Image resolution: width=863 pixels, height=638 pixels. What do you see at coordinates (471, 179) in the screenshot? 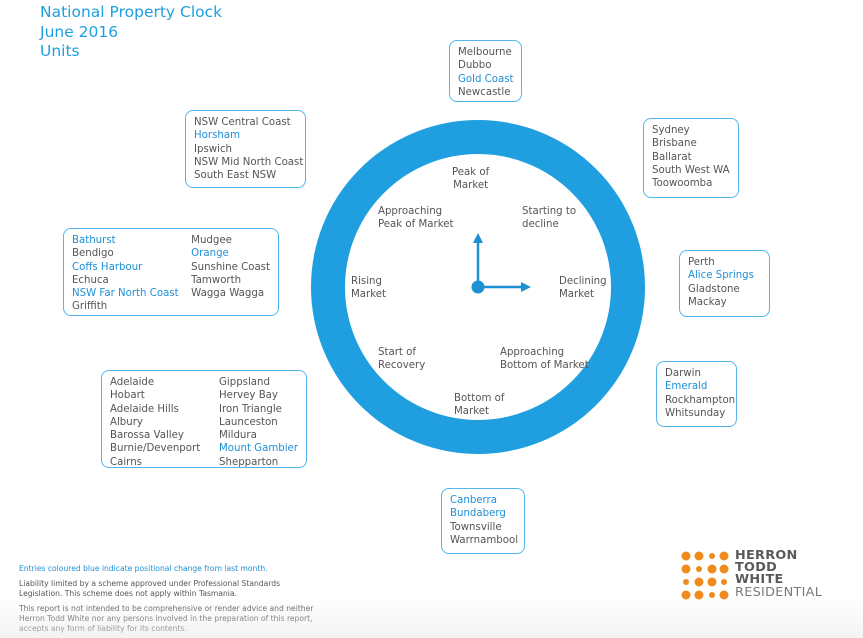
I see `phase-peak-of-market: Peak of Market` at bounding box center [471, 179].